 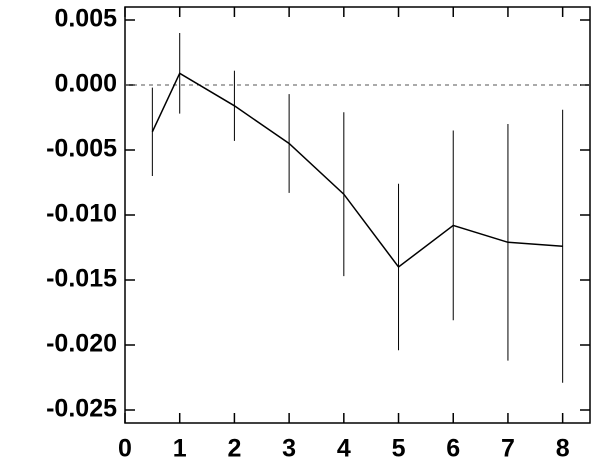 What do you see at coordinates (399, 449) in the screenshot?
I see `x-tick-label: 5` at bounding box center [399, 449].